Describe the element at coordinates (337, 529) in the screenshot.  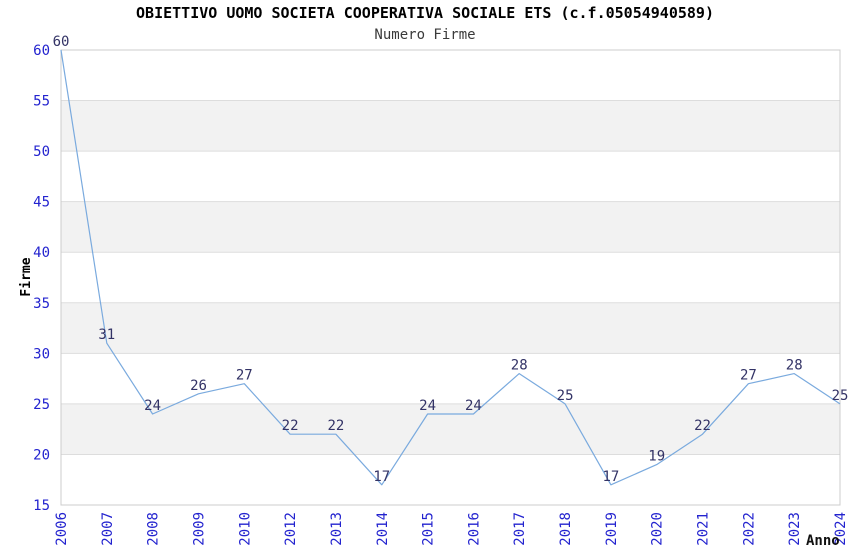
I see `x-tick-label: 2013` at that location.